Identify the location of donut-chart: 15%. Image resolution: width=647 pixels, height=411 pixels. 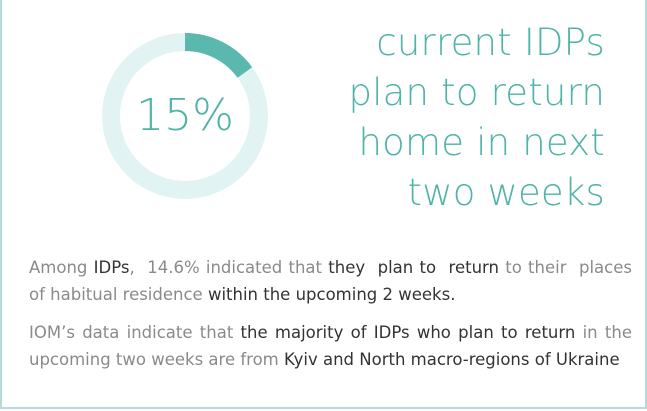
(185, 116).